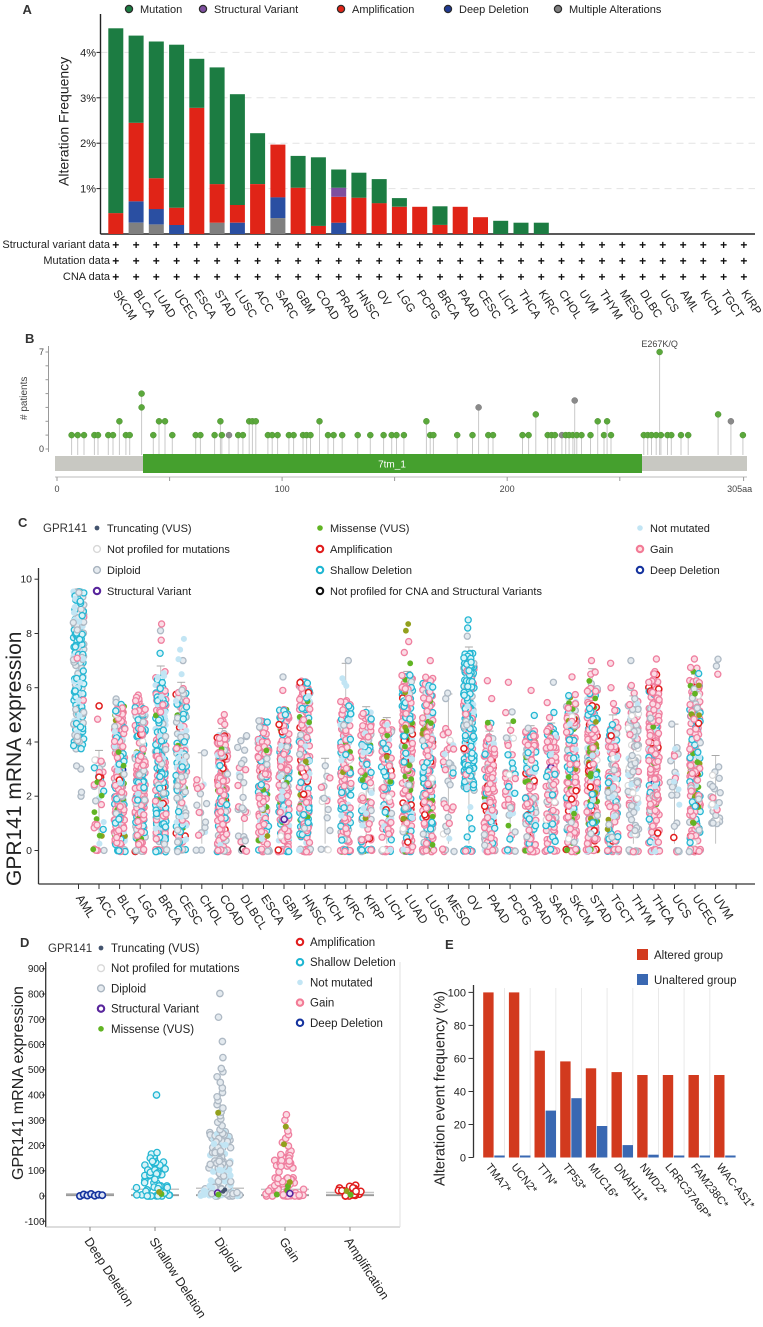  What do you see at coordinates (88, 99) in the screenshot?
I see `svg-text: 3%` at bounding box center [88, 99].